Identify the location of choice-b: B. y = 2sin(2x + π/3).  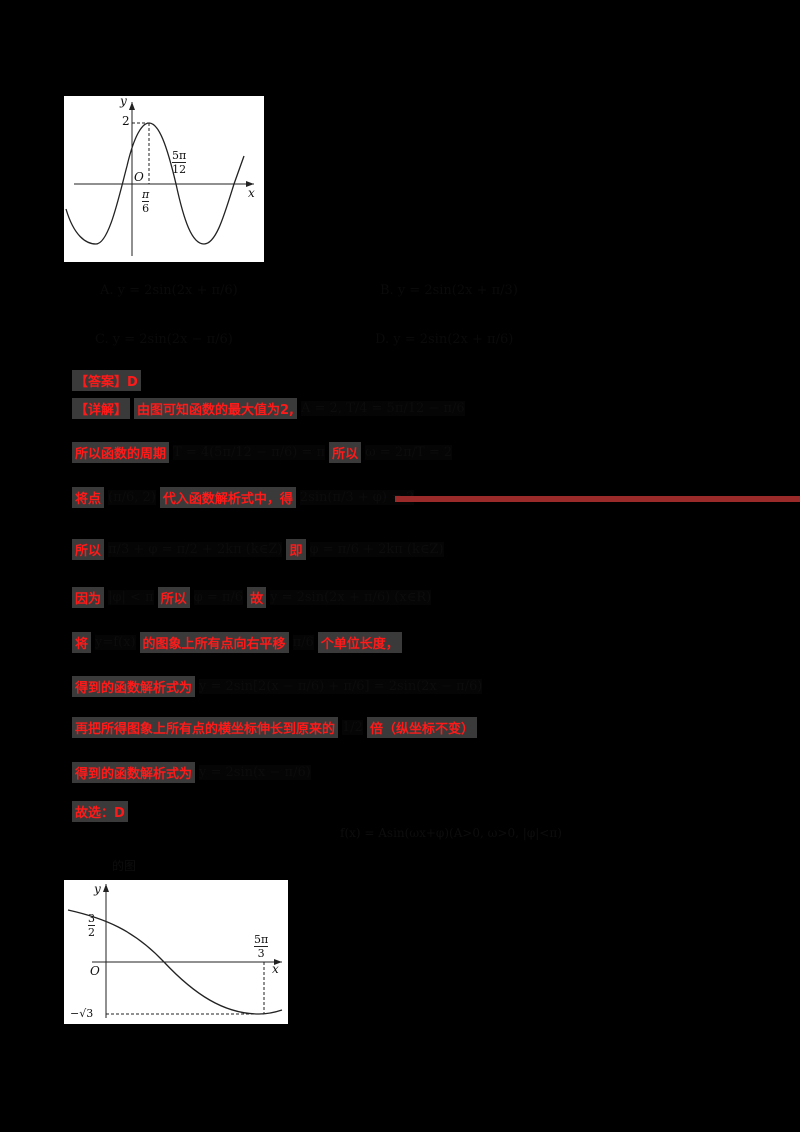
(449, 290).